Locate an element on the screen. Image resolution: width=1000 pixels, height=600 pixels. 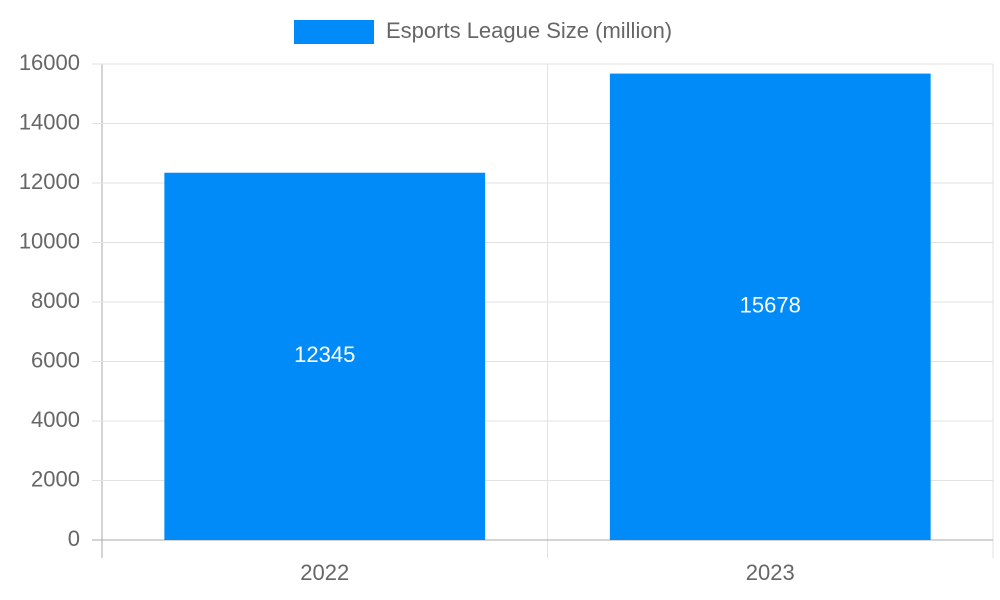
y-tick-label: 2000 is located at coordinates (55, 478).